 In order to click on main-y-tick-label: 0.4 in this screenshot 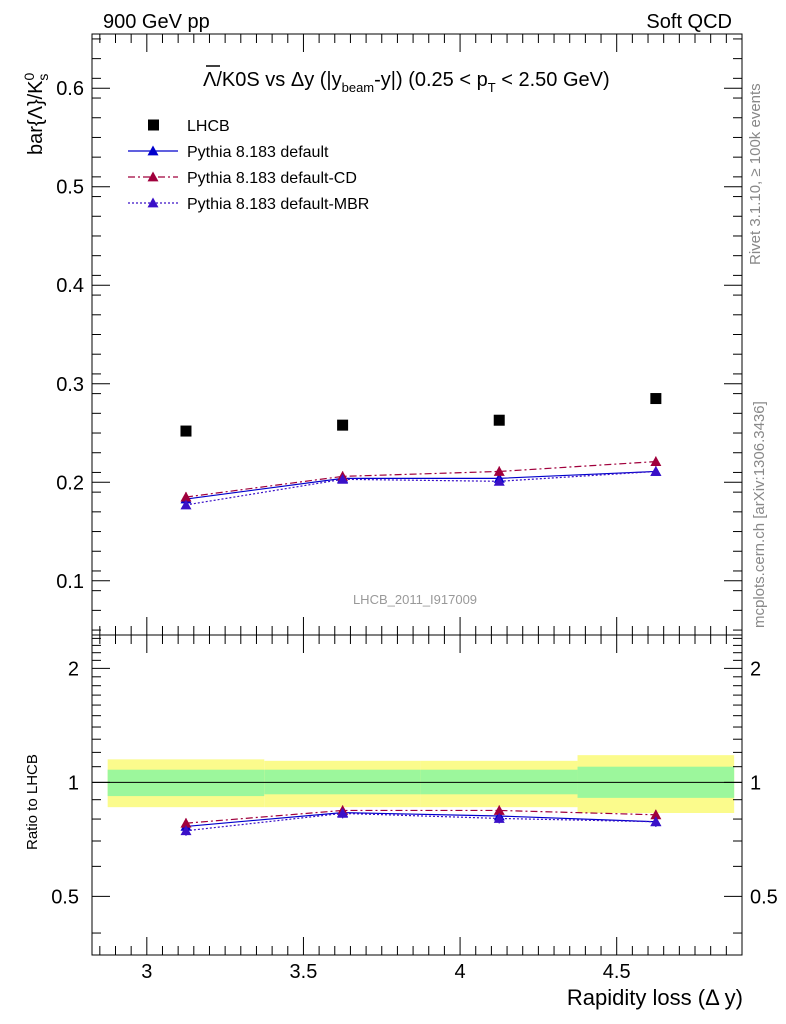, I will do `click(70, 286)`.